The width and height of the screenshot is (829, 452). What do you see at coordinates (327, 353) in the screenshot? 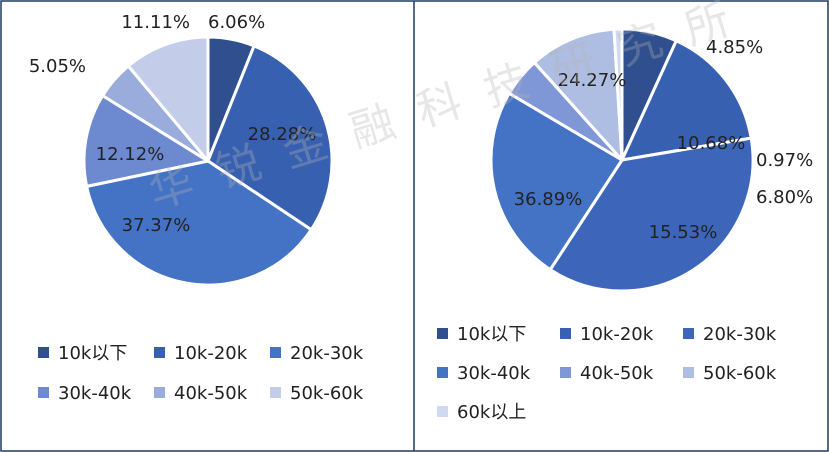
I see `legend-label-1-3: 20k-30k` at bounding box center [327, 353].